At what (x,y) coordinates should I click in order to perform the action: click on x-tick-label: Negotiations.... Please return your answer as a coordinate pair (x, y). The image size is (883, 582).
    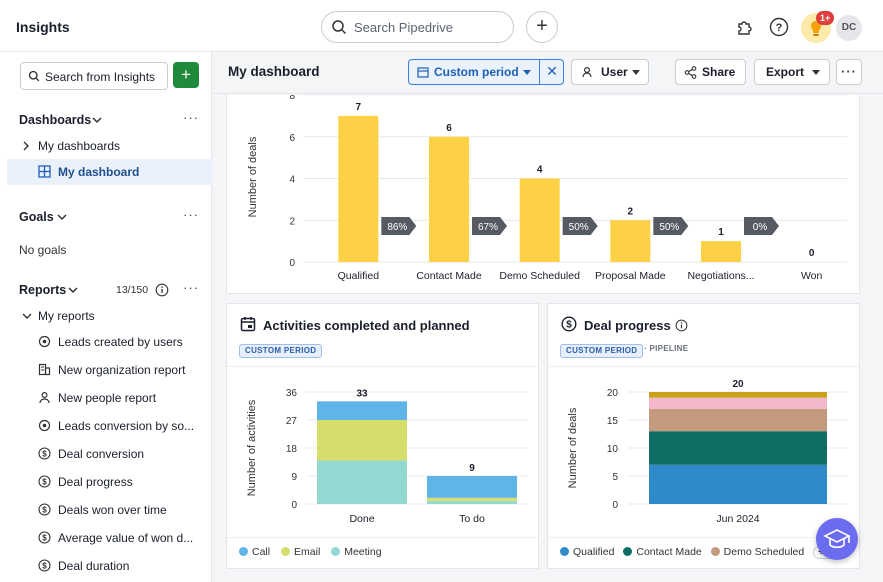
    Looking at the image, I should click on (720, 276).